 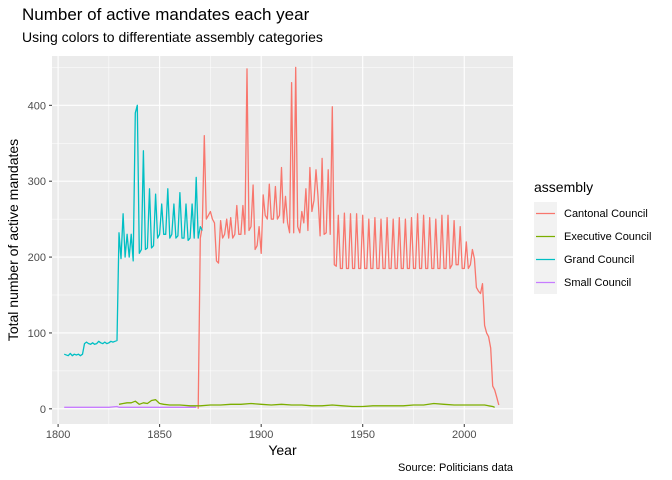 I want to click on series-line-small-council, so click(x=130, y=406).